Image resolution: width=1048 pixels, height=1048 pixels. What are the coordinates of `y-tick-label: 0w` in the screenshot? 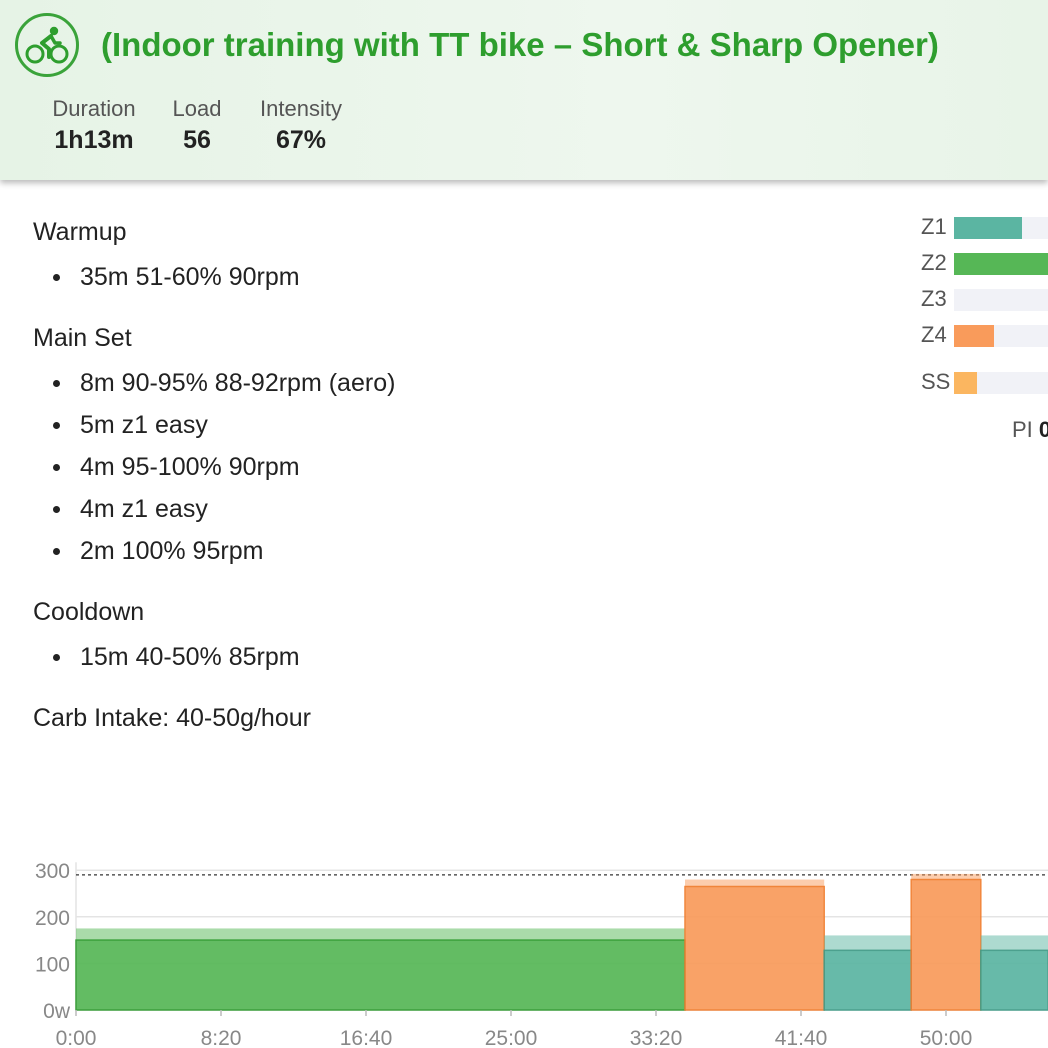 It's located at (57, 1011).